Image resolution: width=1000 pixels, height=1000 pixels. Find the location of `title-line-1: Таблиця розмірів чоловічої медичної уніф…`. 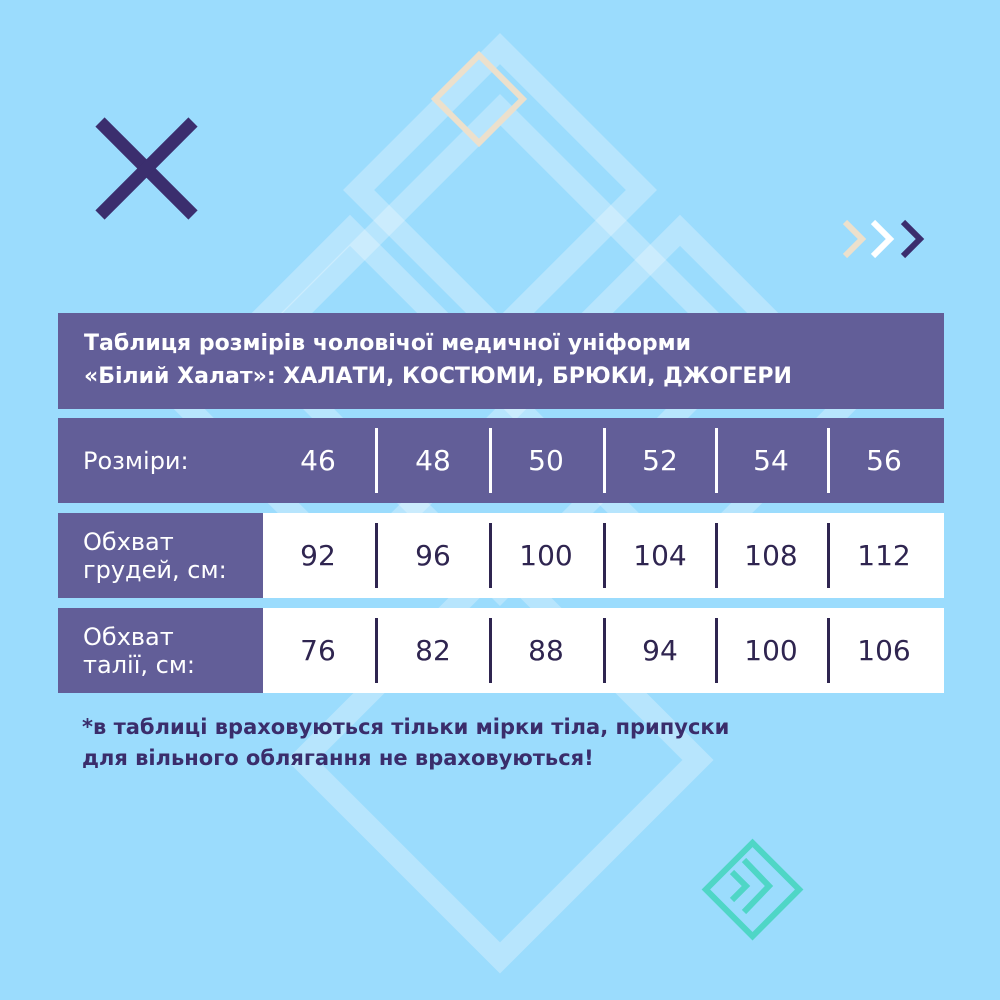

title-line-1: Таблиця розмірів чоловічої медичної уніф… is located at coordinates (388, 343).